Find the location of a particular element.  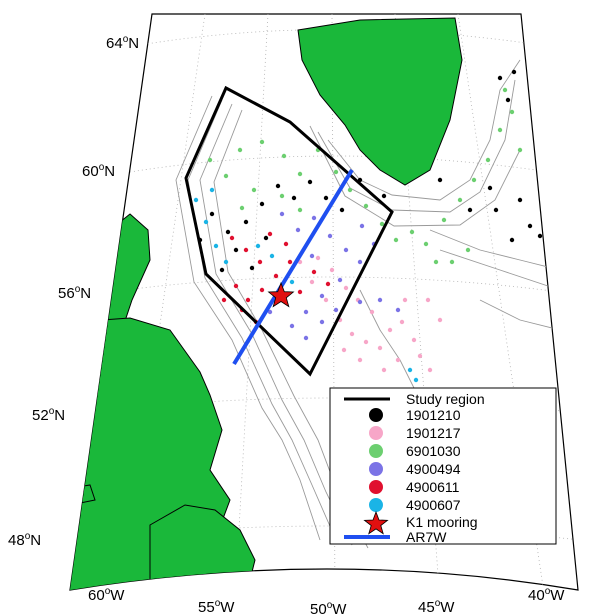

legend-float-label: 1901217 is located at coordinates (433, 433).